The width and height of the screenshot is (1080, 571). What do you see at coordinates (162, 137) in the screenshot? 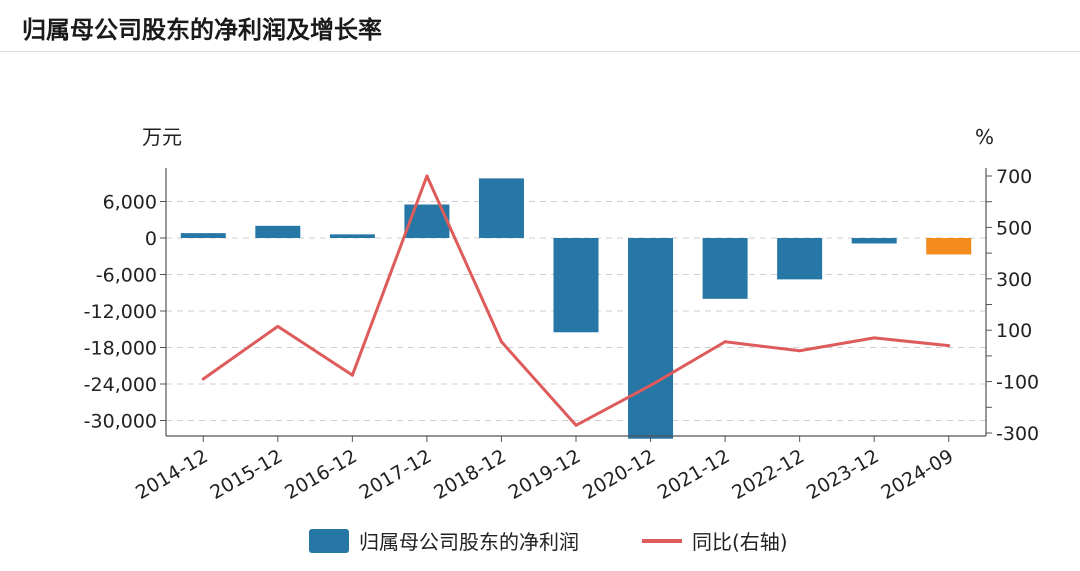
I see `left-axis-unit: 万元` at bounding box center [162, 137].